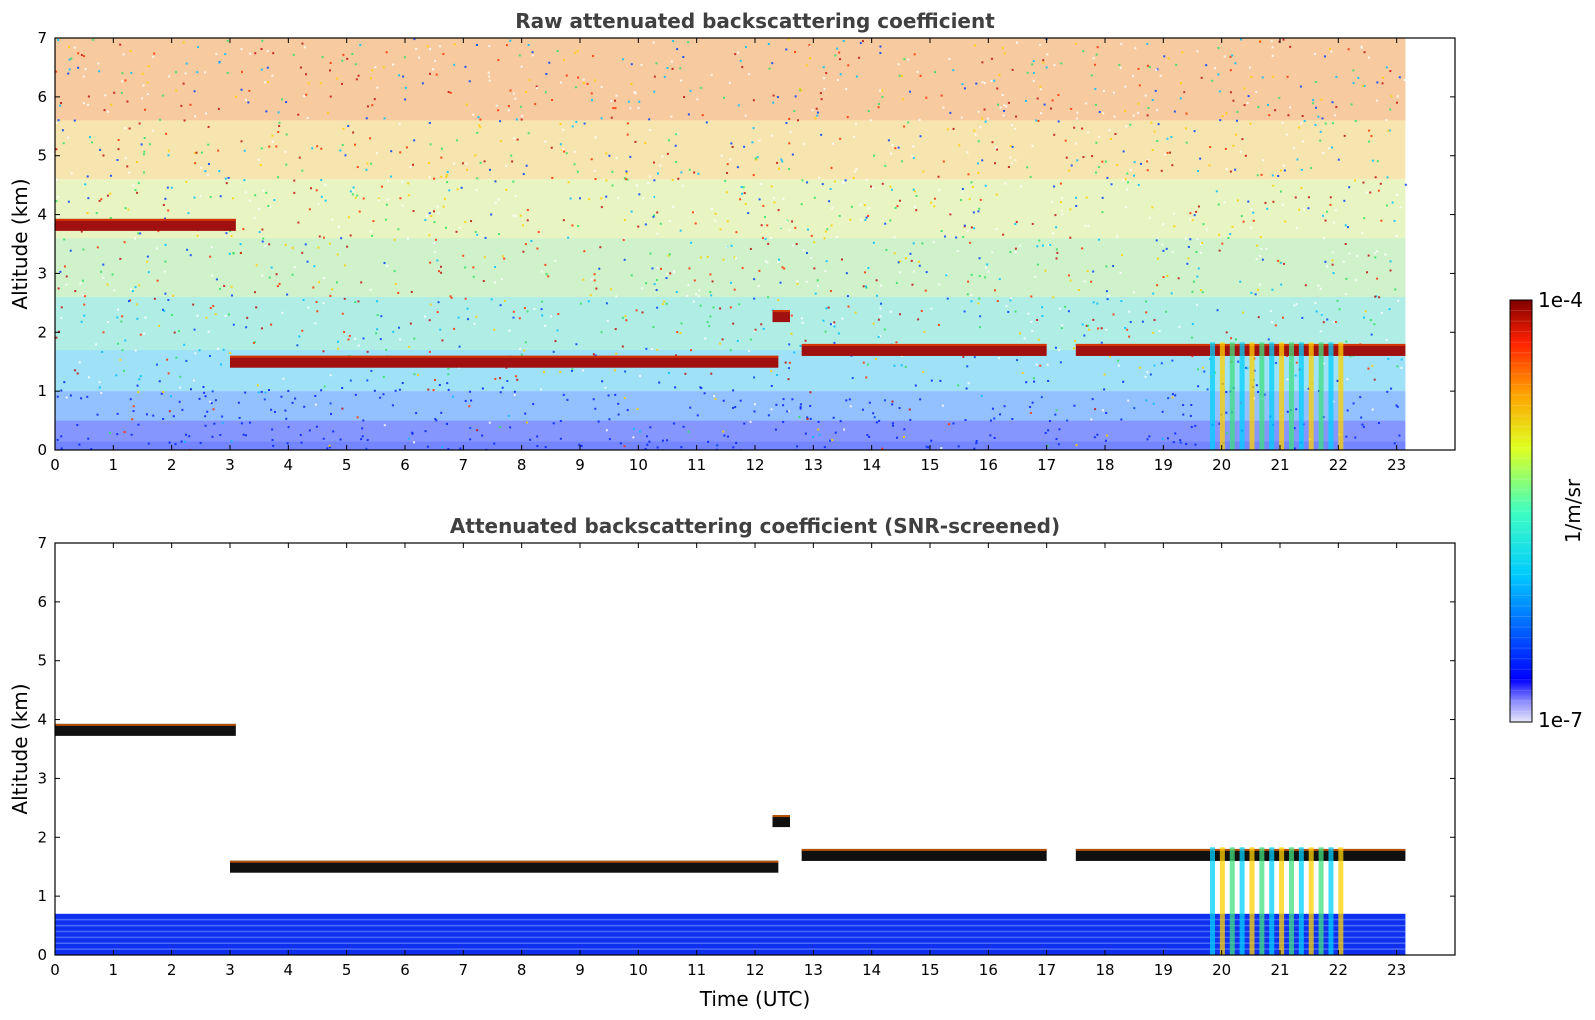 This screenshot has width=1595, height=1020. What do you see at coordinates (730, 934) in the screenshot?
I see `boundary-layer` at bounding box center [730, 934].